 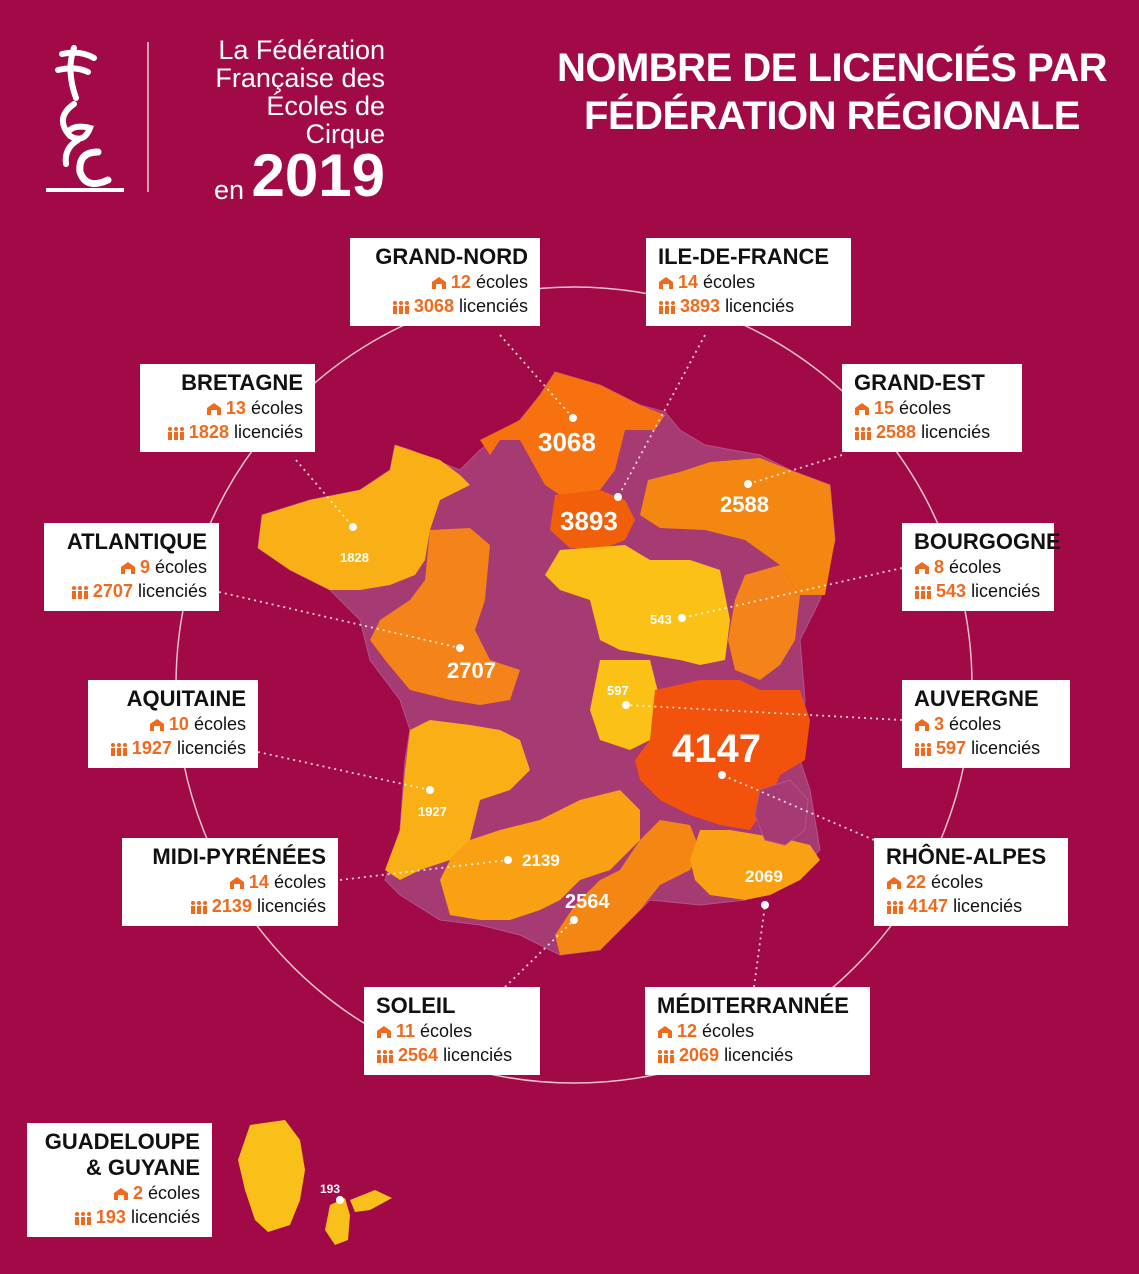 What do you see at coordinates (451, 256) in the screenshot?
I see `region-name: GRAND-NORD` at bounding box center [451, 256].